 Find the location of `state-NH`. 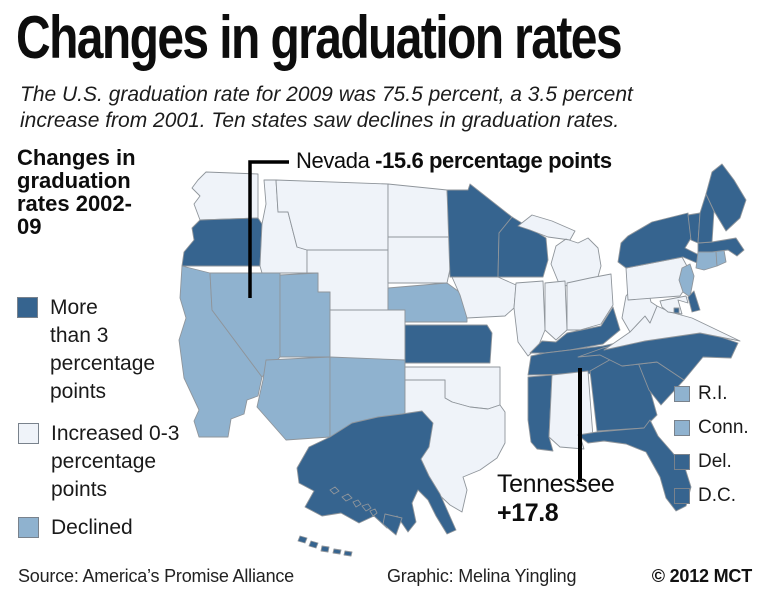

state-NH is located at coordinates (706, 218).